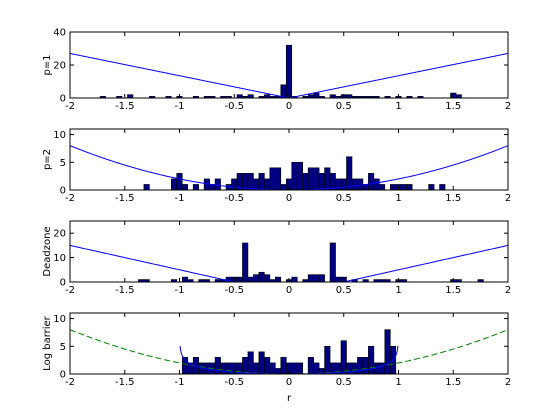 Image resolution: width=560 pixels, height=420 pixels. What do you see at coordinates (47, 342) in the screenshot?
I see `y-axis-label: Log barrier` at bounding box center [47, 342].